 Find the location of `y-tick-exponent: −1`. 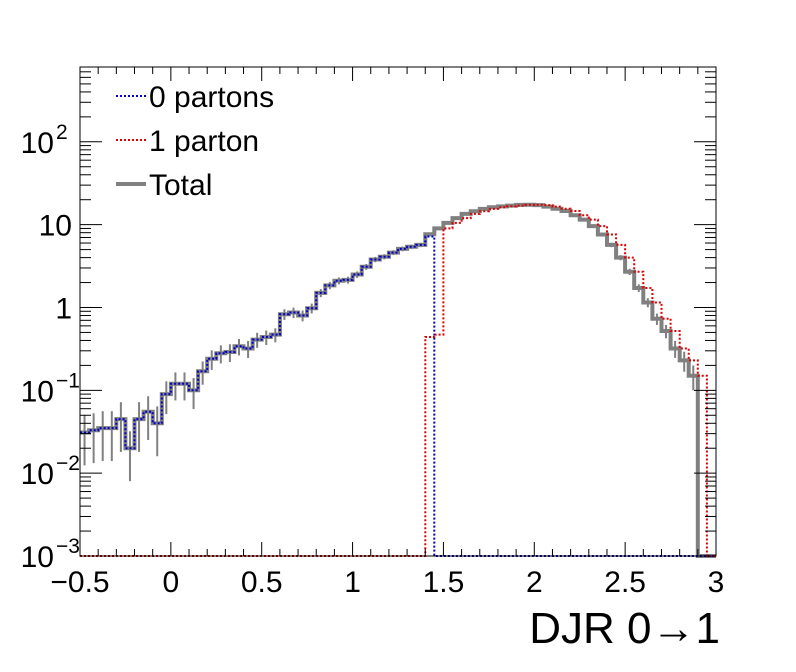

y-tick-exponent: −1 is located at coordinates (68, 380).